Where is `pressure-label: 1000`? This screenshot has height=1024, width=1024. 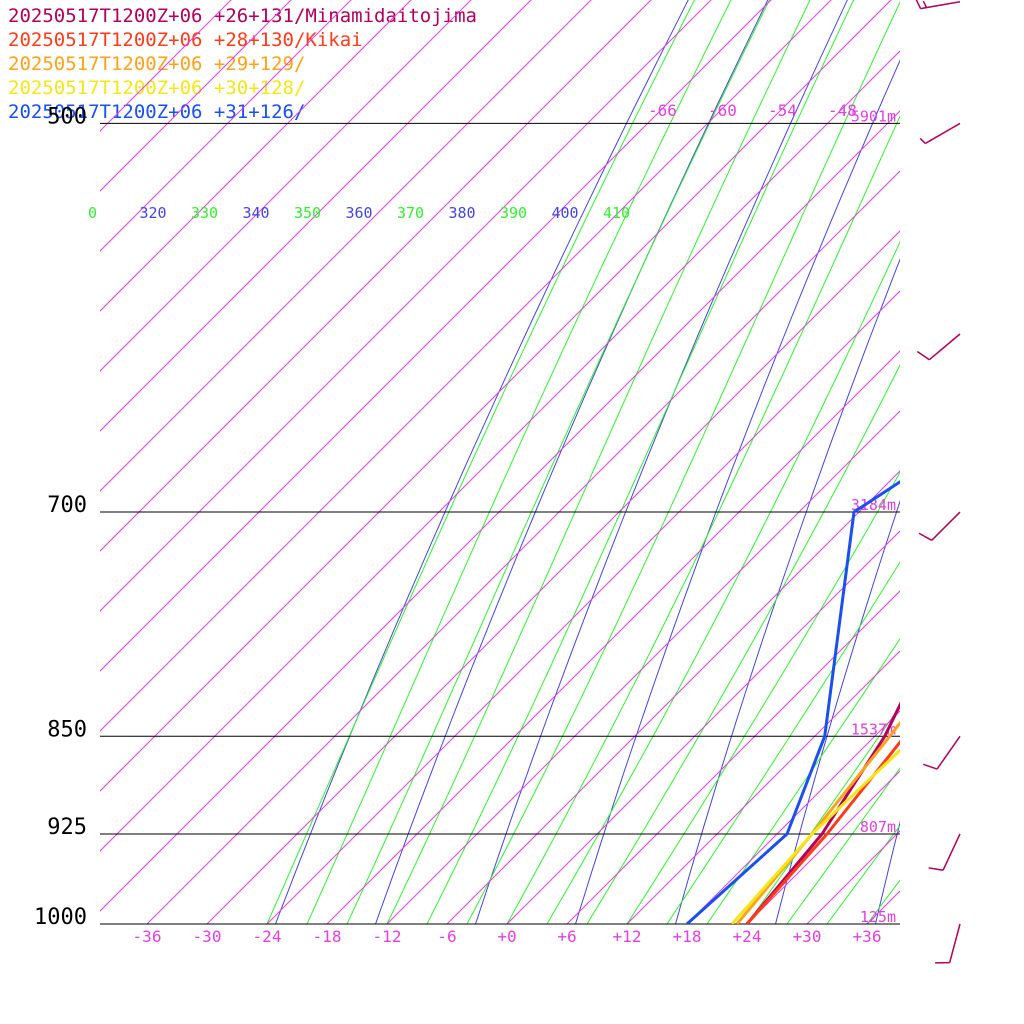 pressure-label: 1000 is located at coordinates (60, 917).